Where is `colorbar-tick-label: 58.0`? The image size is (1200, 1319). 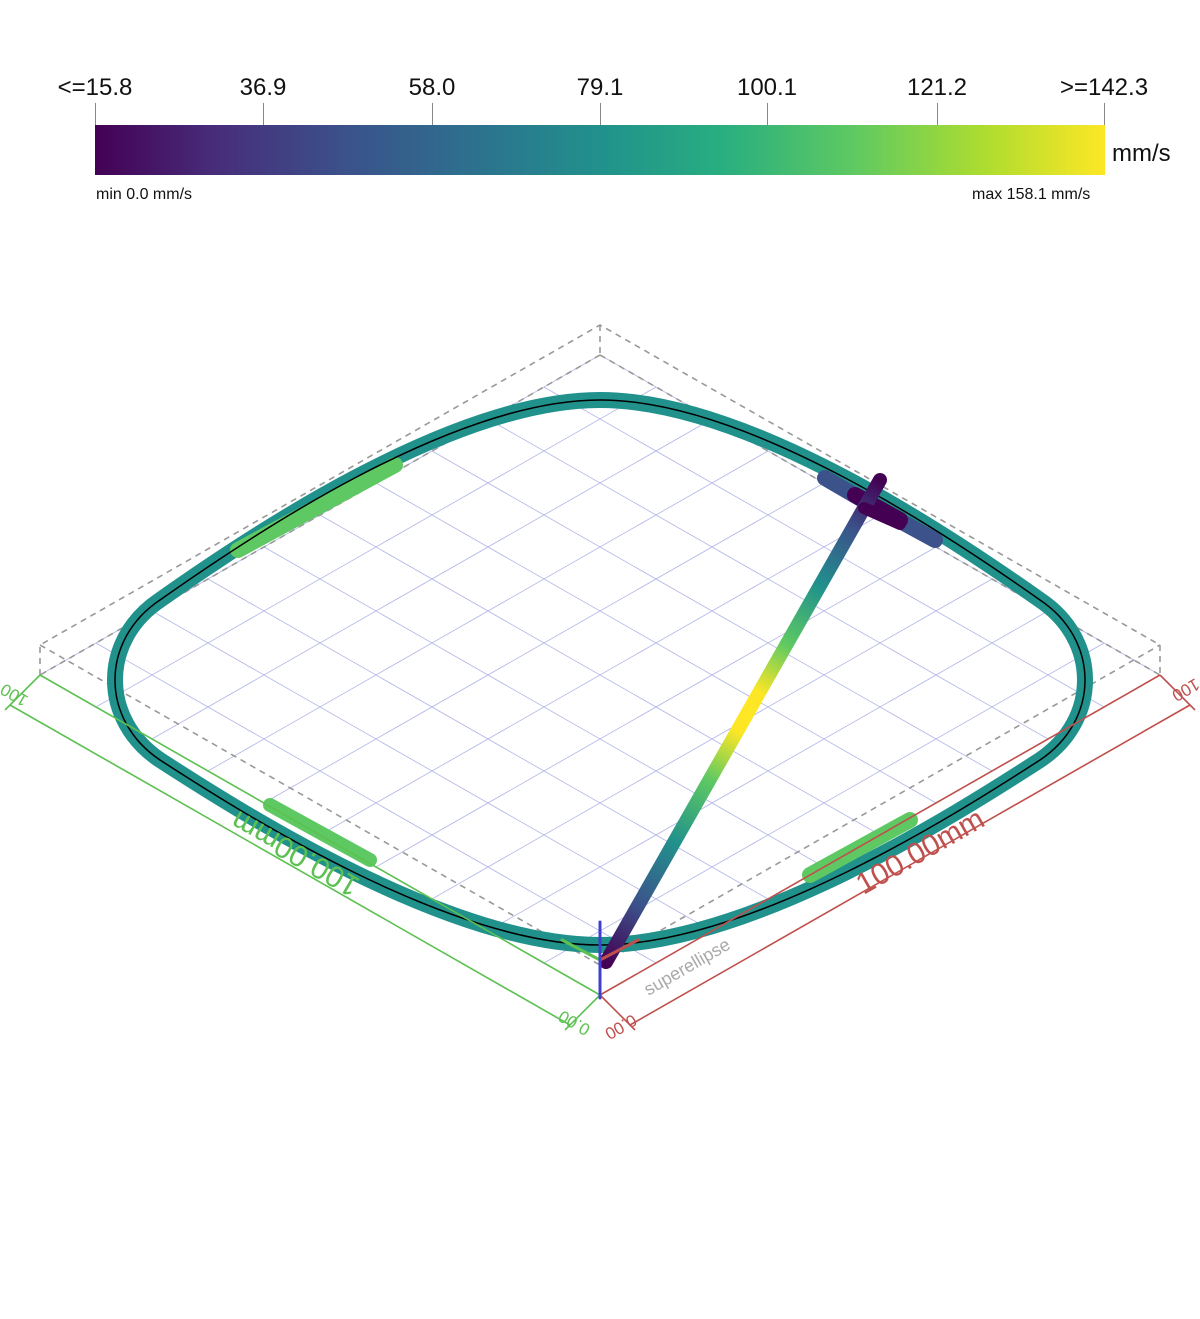
colorbar-tick-label: 58.0 is located at coordinates (432, 87).